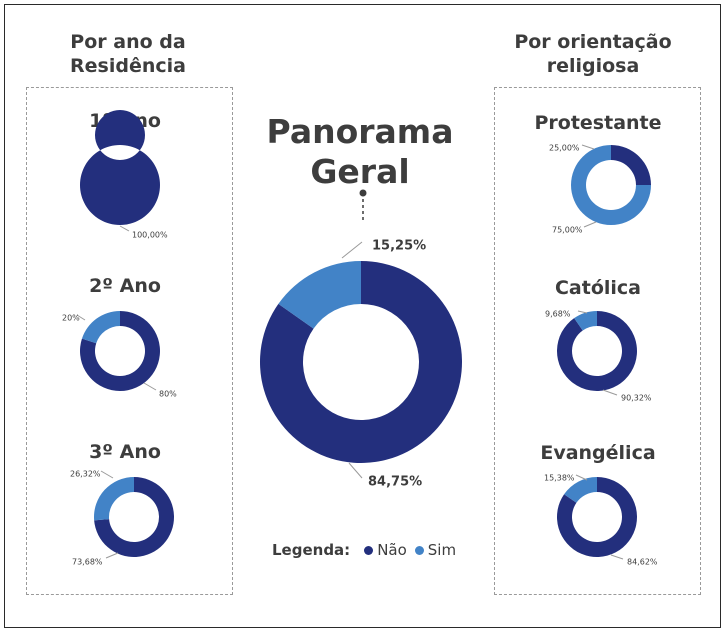 The height and width of the screenshot is (635, 727). I want to click on donut-geral-slice-nao, so click(361, 362).